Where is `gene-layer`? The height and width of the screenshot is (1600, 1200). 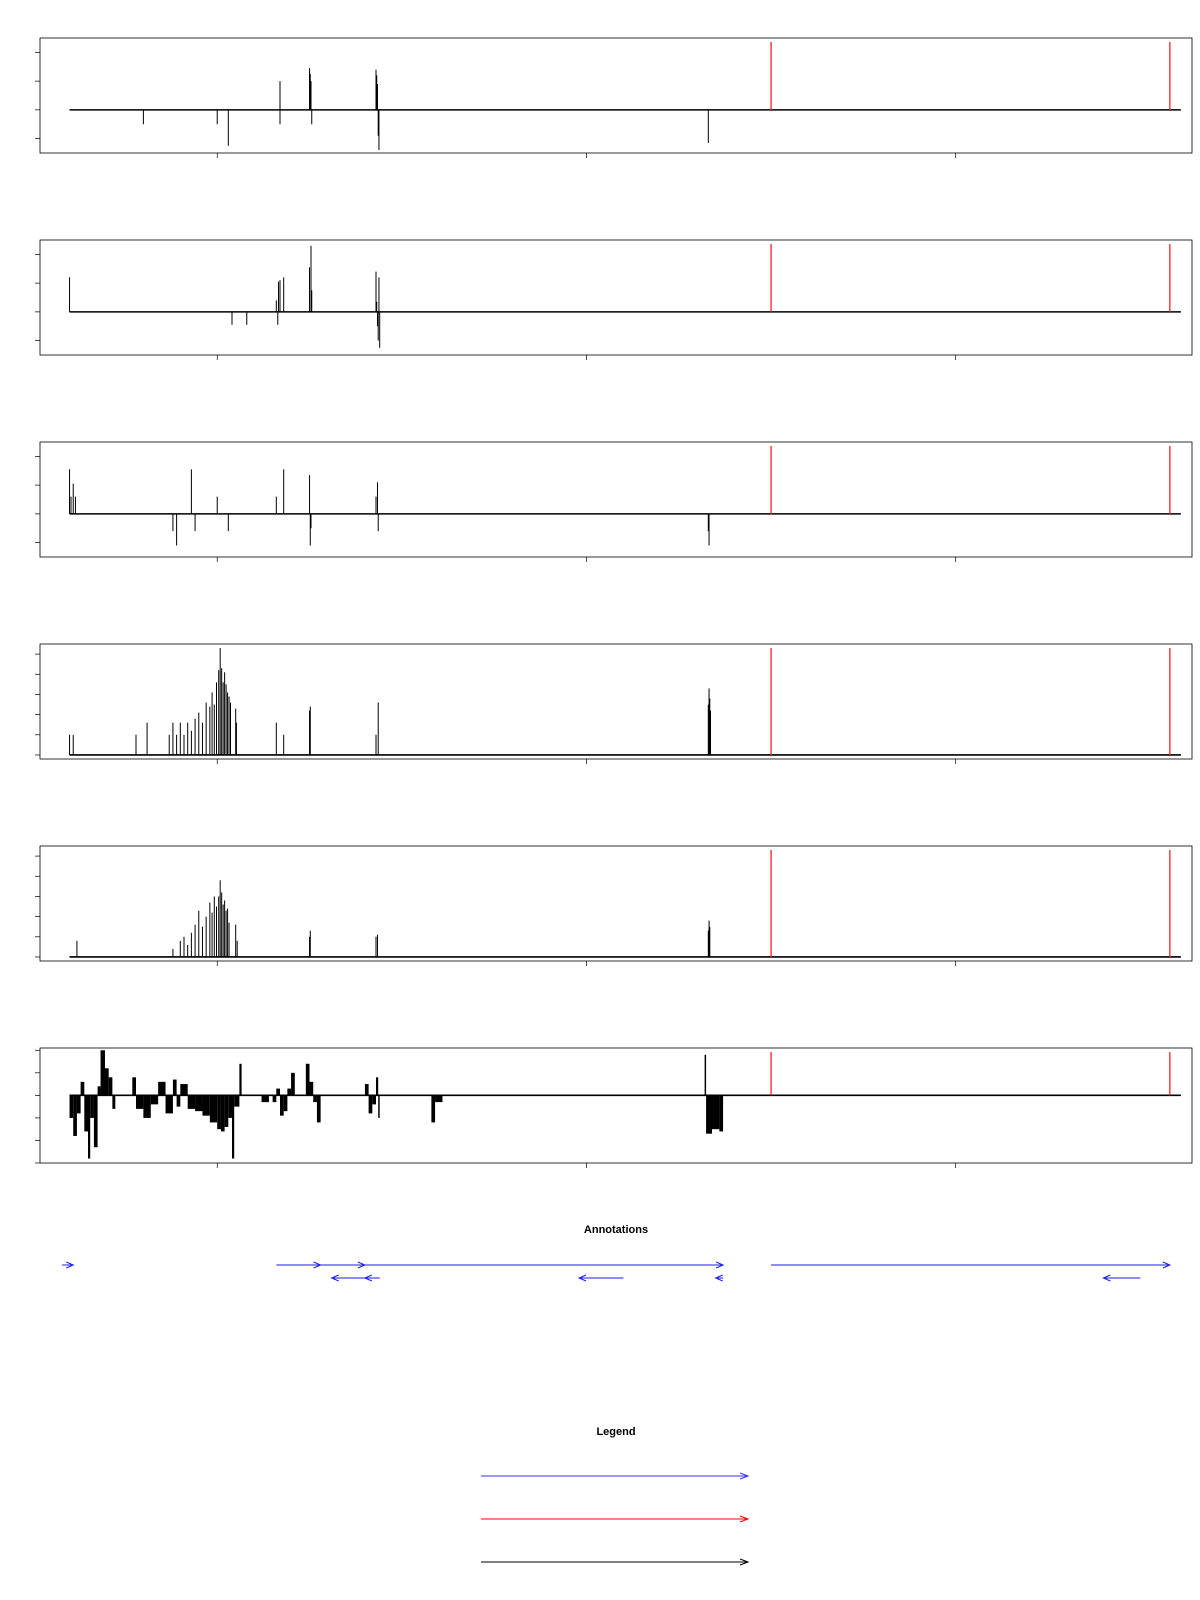
gene-layer is located at coordinates (617, 1271).